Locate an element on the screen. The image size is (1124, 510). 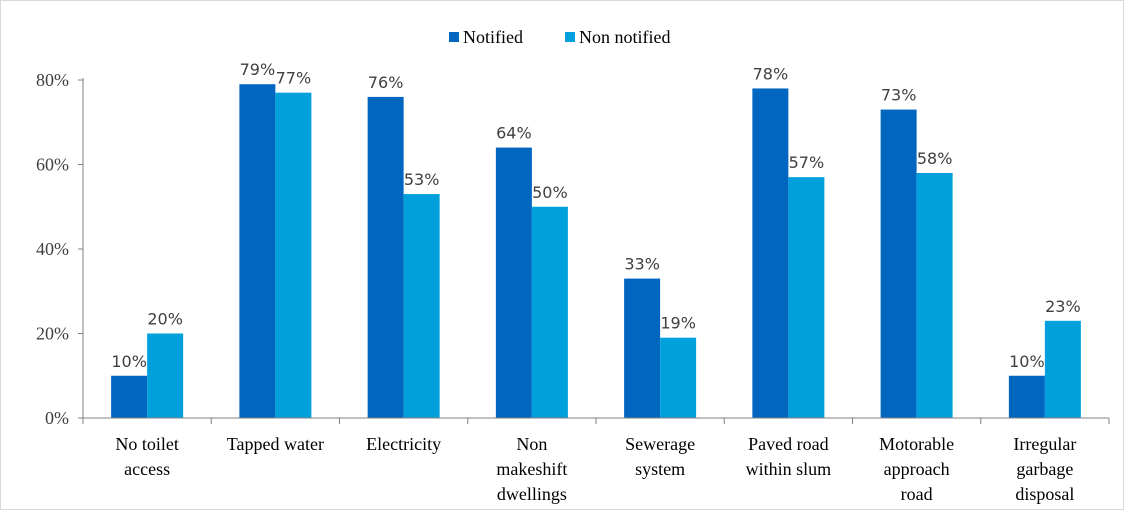
category-label: disposal is located at coordinates (1044, 494).